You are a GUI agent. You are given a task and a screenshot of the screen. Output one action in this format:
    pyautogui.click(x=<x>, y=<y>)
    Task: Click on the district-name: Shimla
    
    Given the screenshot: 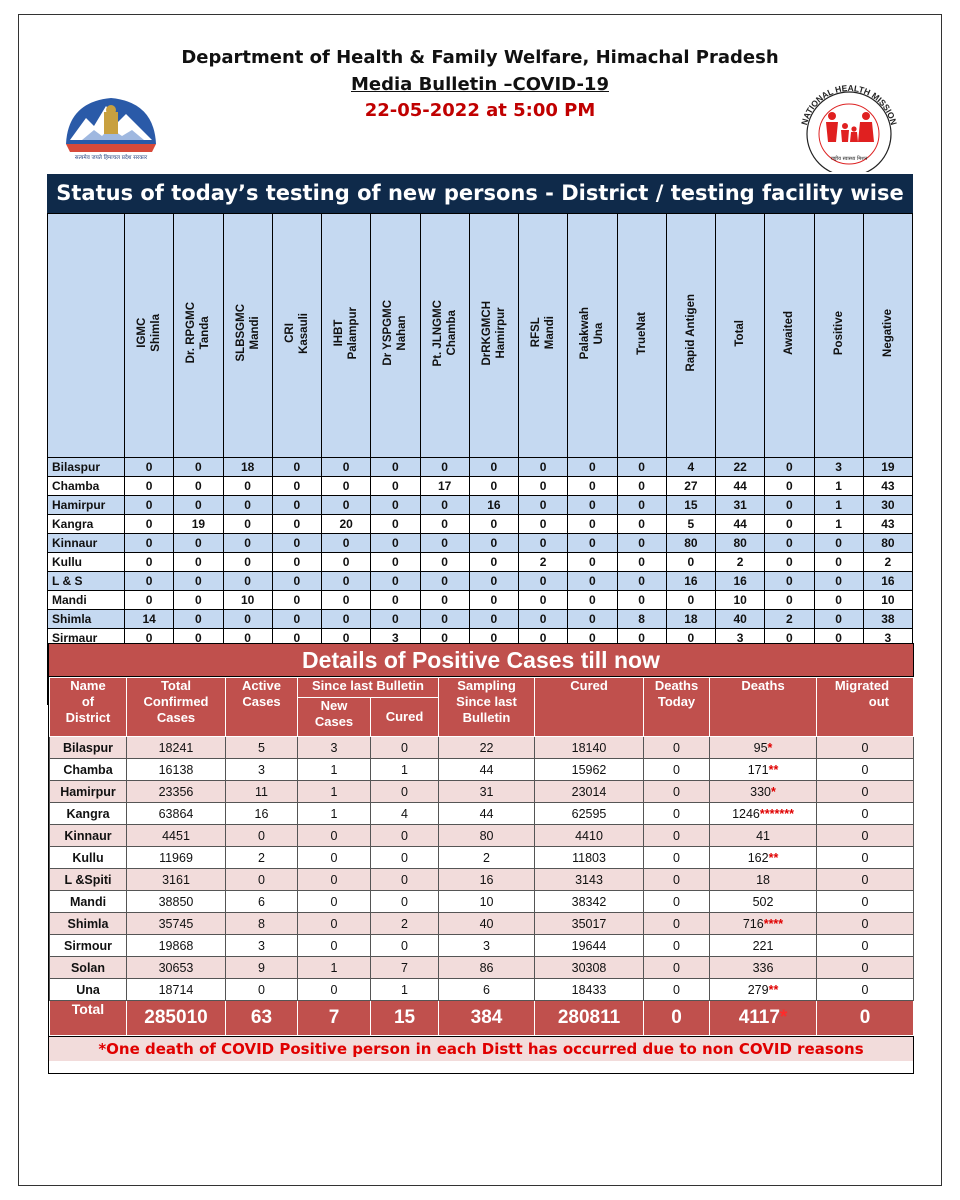 What is the action you would take?
    pyautogui.click(x=88, y=923)
    